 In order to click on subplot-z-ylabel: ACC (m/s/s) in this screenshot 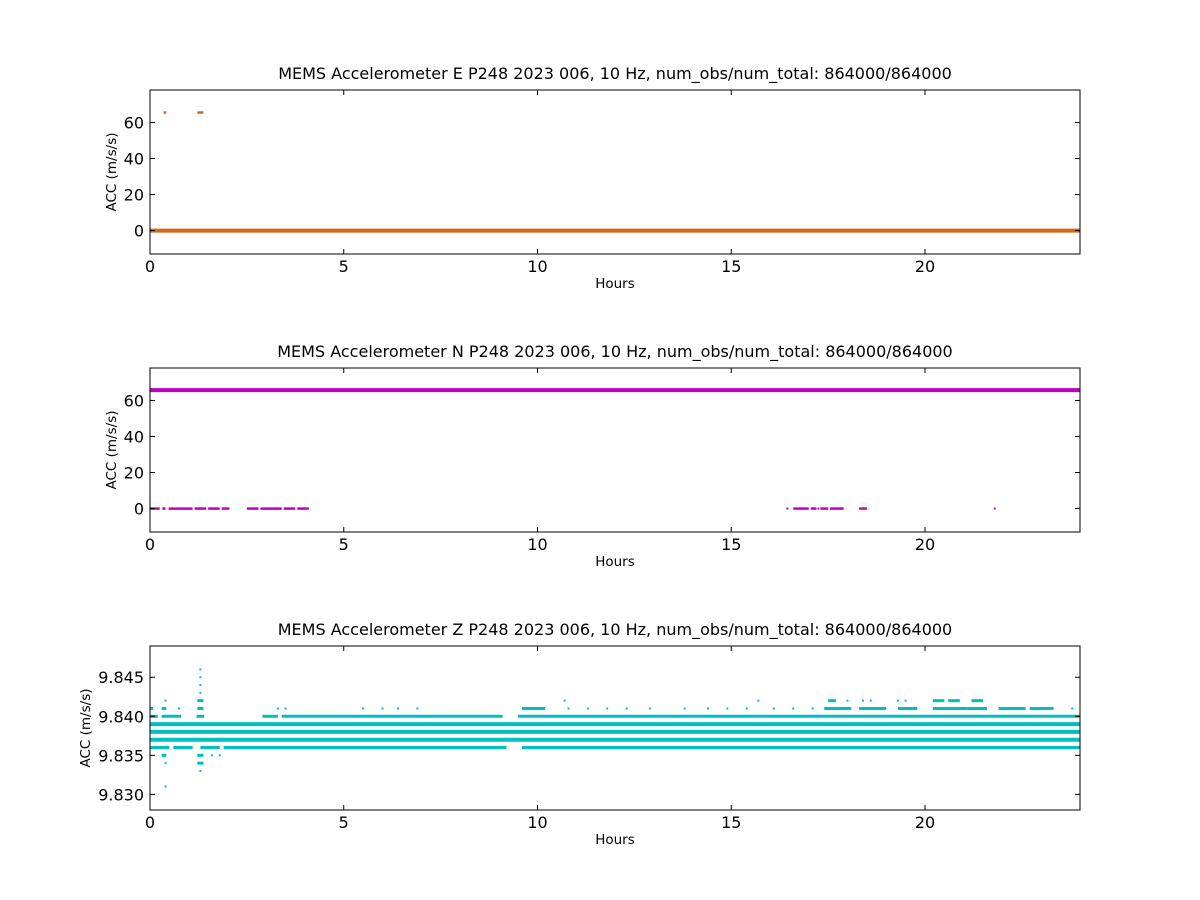, I will do `click(86, 728)`.